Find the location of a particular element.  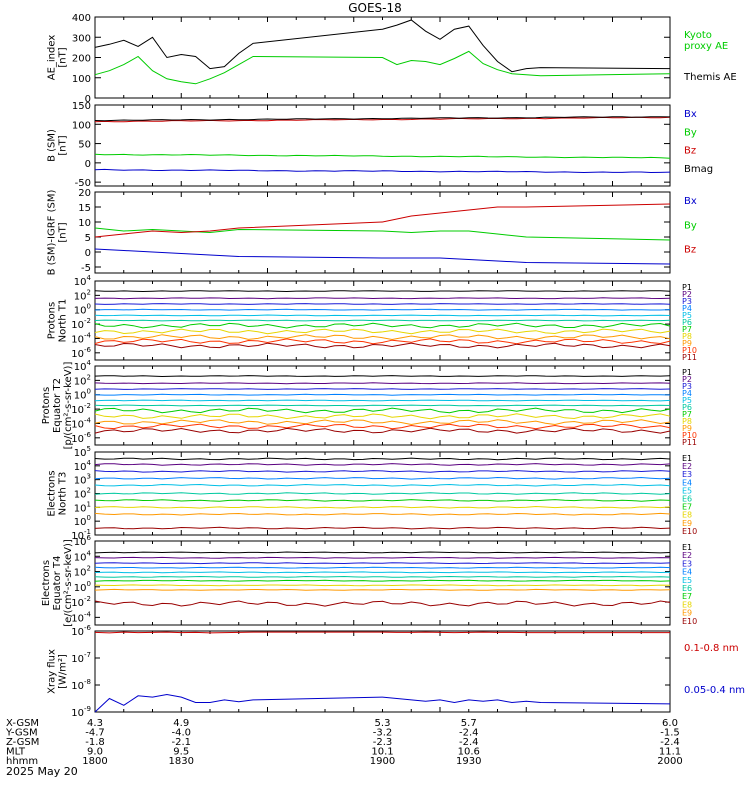

y-axis-label: [e/(cm²-s-sr-keV)] is located at coordinates (68, 583).